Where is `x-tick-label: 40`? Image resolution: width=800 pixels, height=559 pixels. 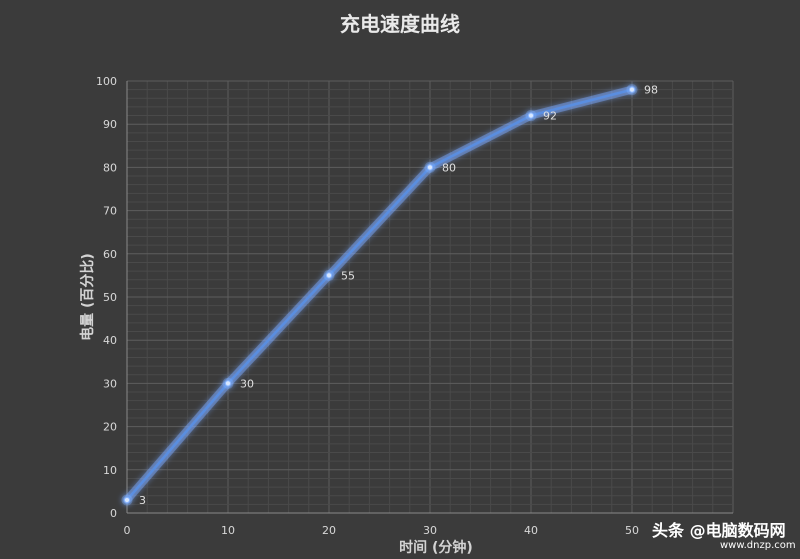 x-tick-label: 40 is located at coordinates (531, 530).